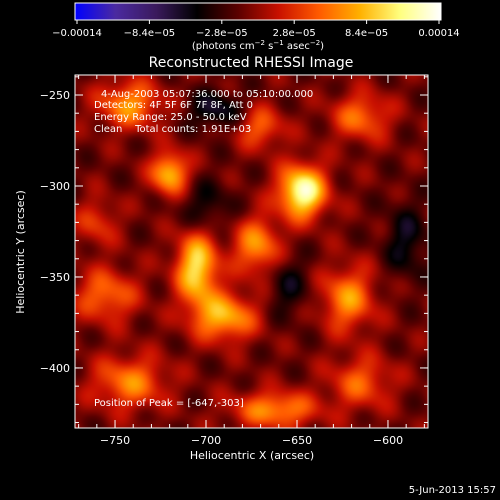 The height and width of the screenshot is (500, 500). I want to click on colorbar-tick-label: −2.8e−05, so click(222, 33).